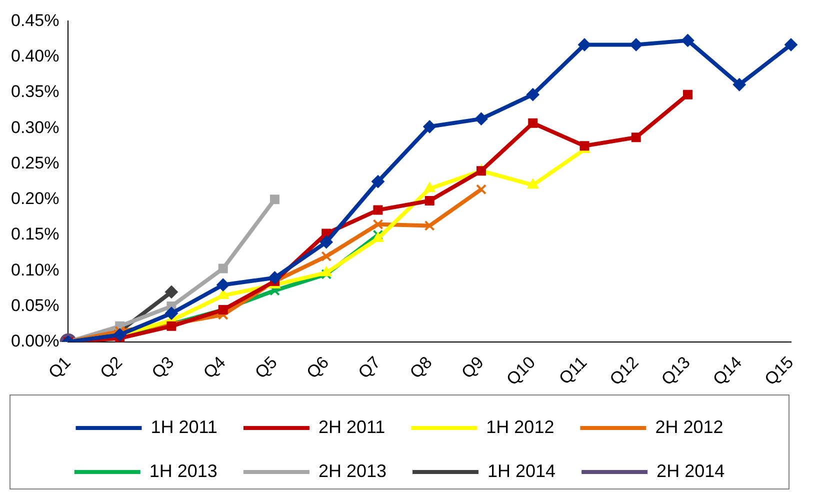  What do you see at coordinates (522, 470) in the screenshot?
I see `legend-label: 1H 2014` at bounding box center [522, 470].